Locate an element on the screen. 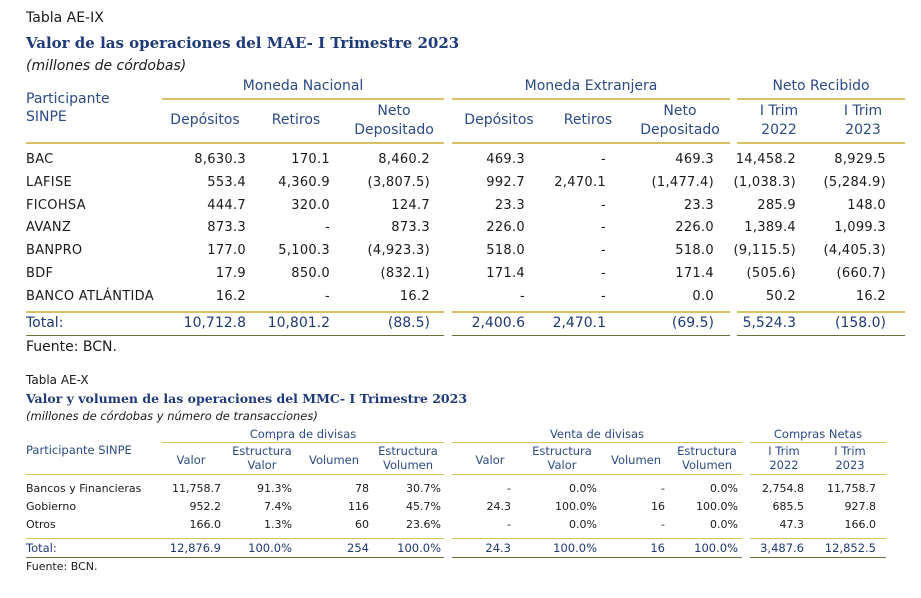  row-name: BDF is located at coordinates (40, 273).